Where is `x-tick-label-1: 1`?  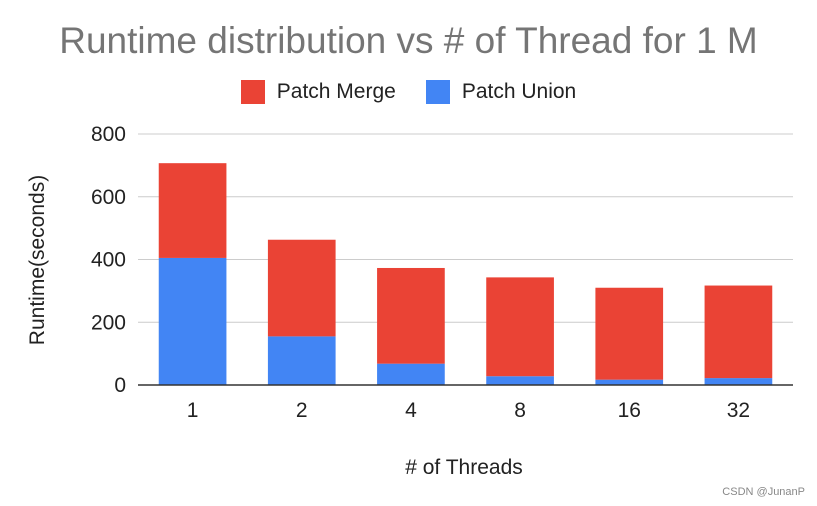 x-tick-label-1: 1 is located at coordinates (193, 410).